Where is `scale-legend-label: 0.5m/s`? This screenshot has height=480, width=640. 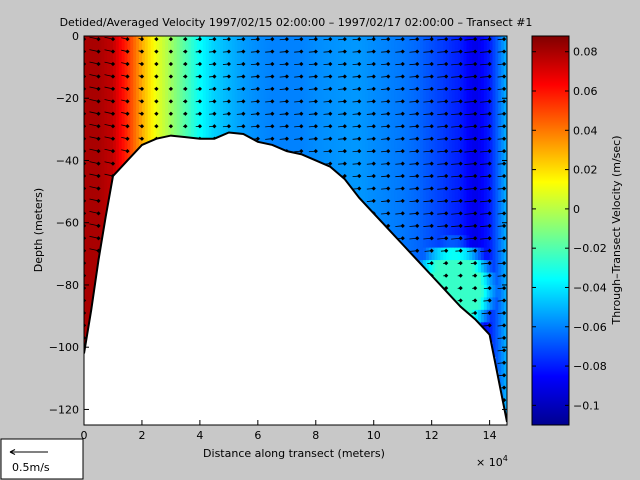 scale-legend-label: 0.5m/s is located at coordinates (31, 467).